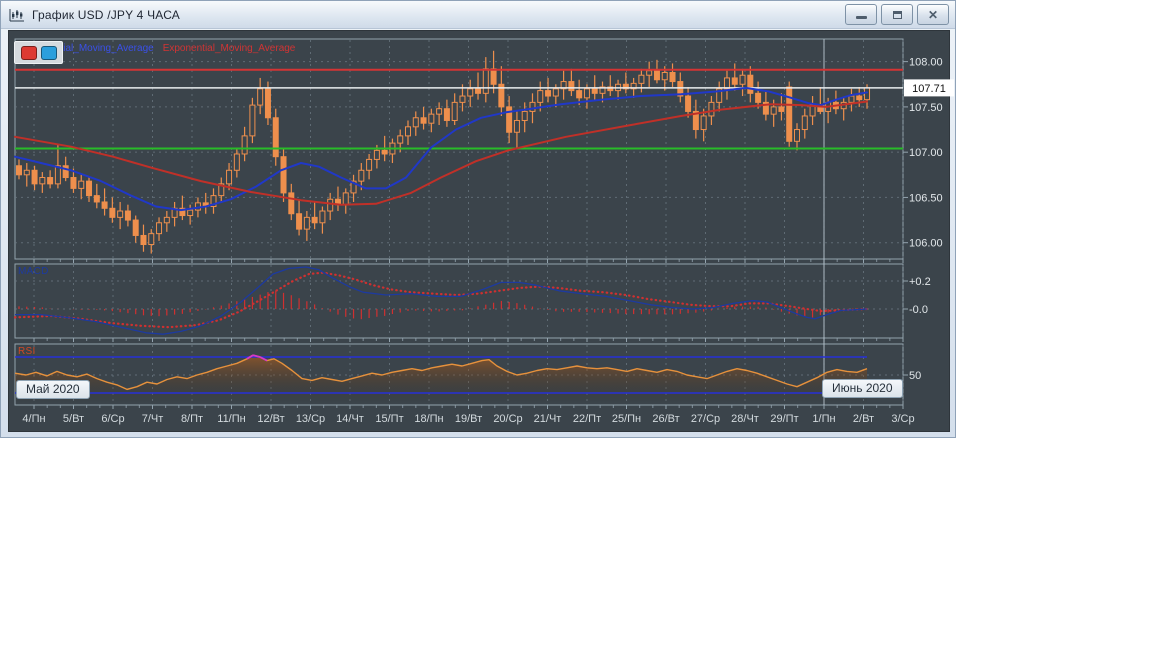 The width and height of the screenshot is (1152, 648). I want to click on restore-button, so click(897, 14).